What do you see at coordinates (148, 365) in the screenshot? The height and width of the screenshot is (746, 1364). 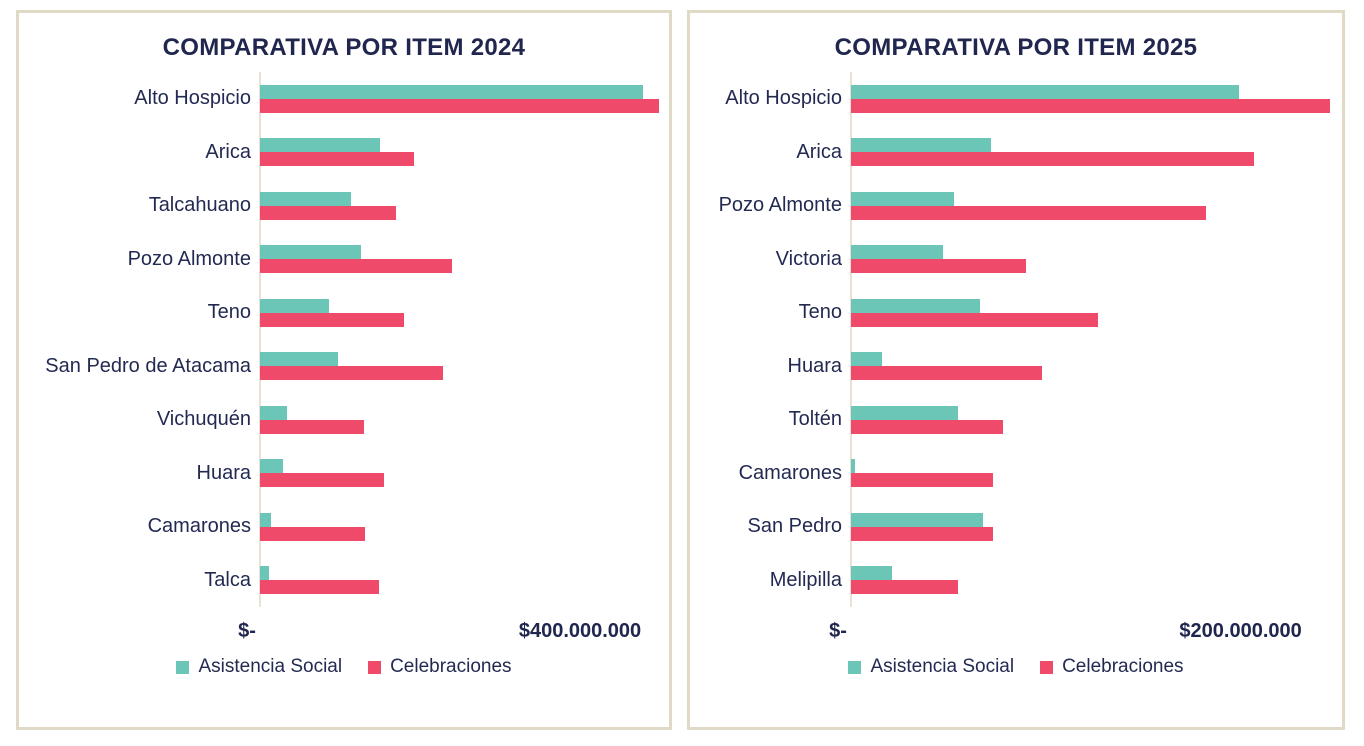 I see `category-label: San Pedro de Atacama` at bounding box center [148, 365].